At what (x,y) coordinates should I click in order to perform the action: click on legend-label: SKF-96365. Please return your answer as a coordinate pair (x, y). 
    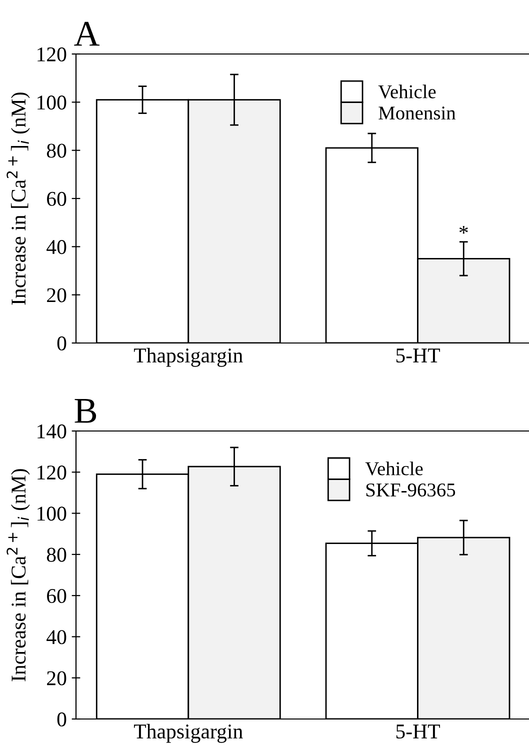
    Looking at the image, I should click on (411, 490).